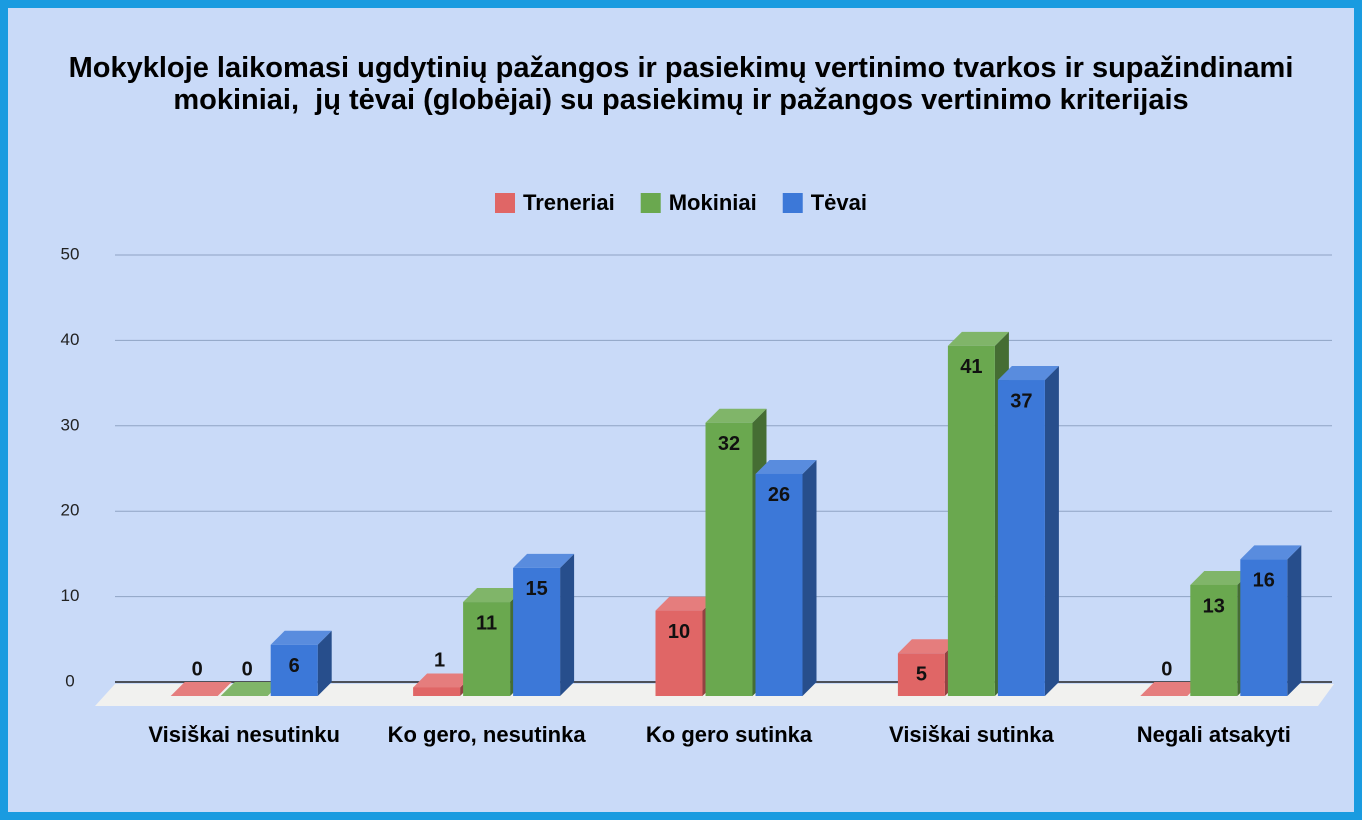 The image size is (1362, 820). Describe the element at coordinates (70, 253) in the screenshot. I see `y-tick-label: 50` at that location.